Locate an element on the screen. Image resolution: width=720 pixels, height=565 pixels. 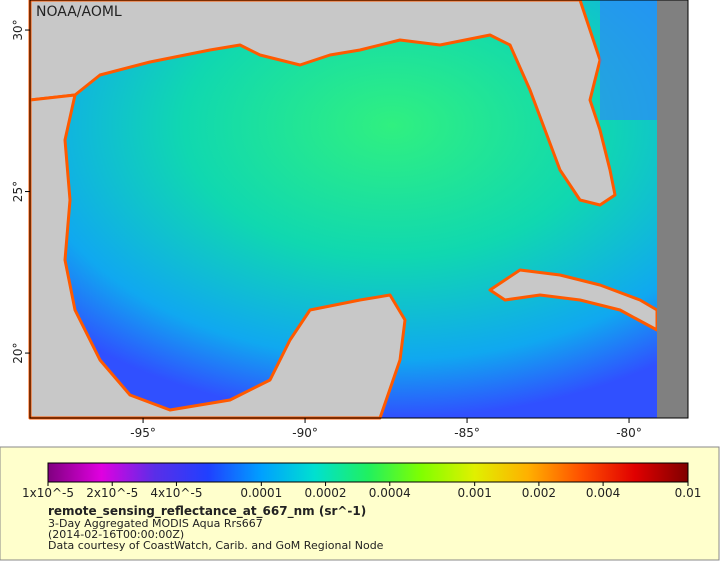
atlantic is located at coordinates (628, 60).